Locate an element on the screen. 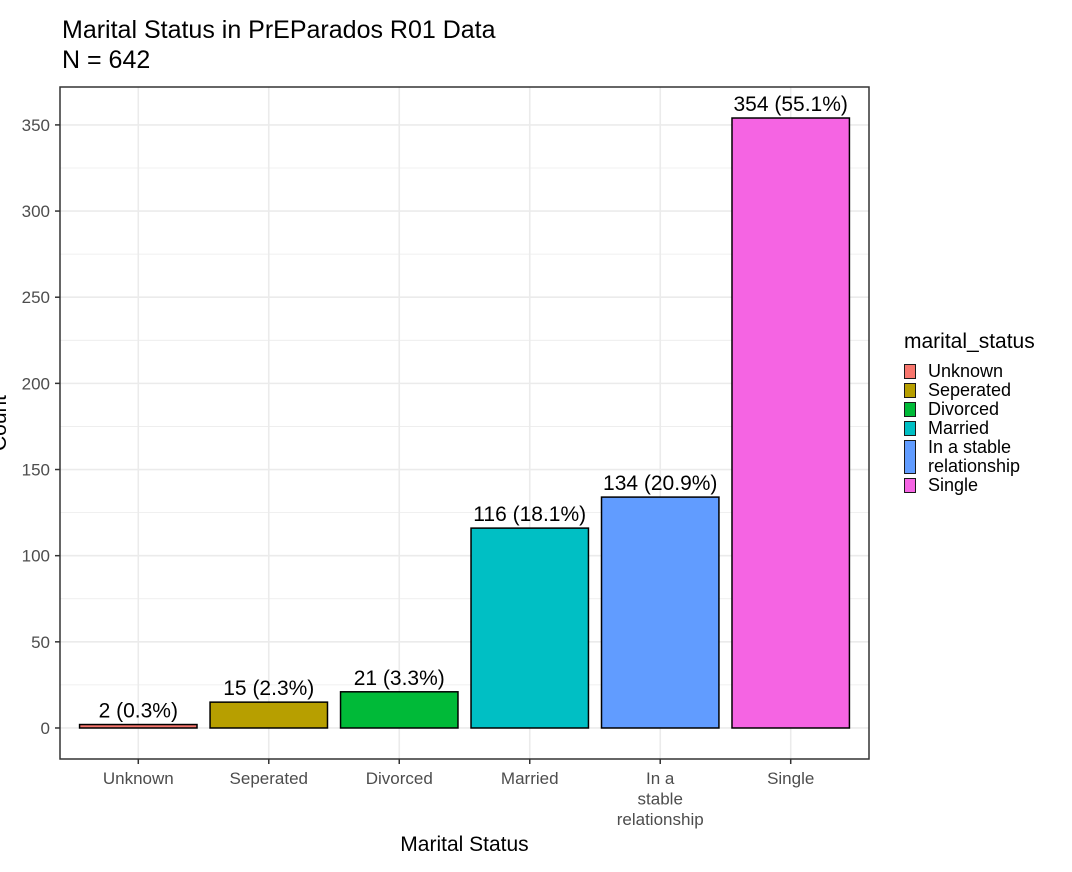 This screenshot has height=872, width=1072. legend-item: In a stable relationship is located at coordinates (971, 457).